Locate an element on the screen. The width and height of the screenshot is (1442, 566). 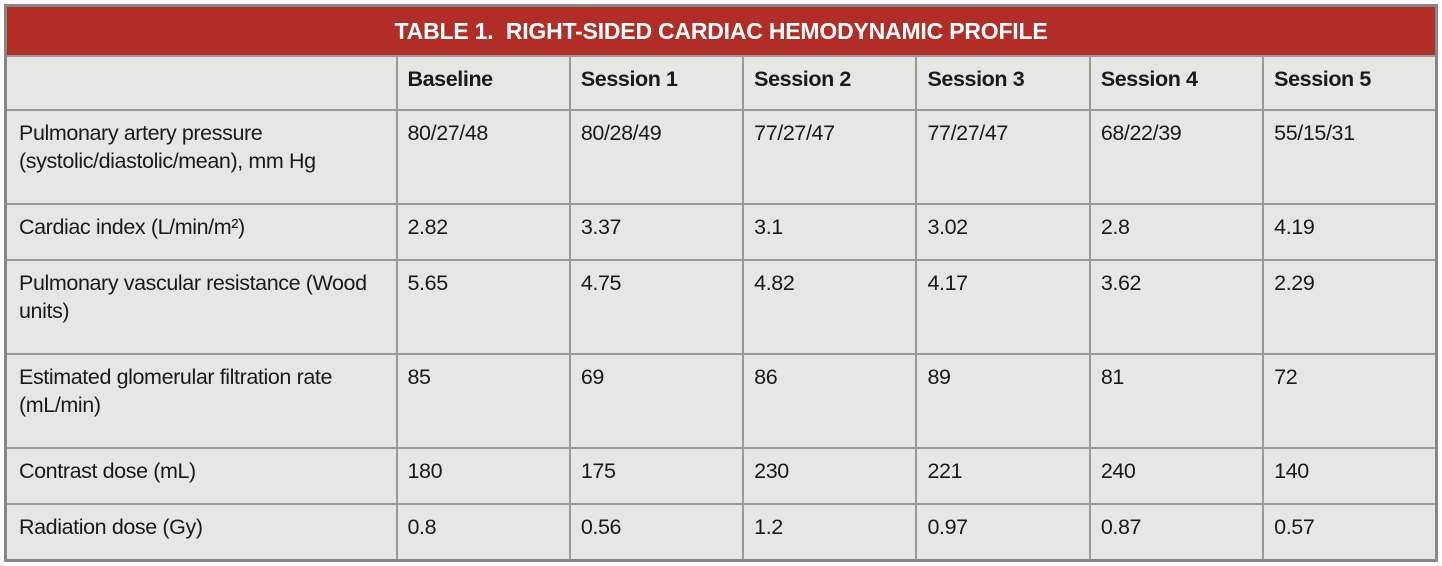
data-cell: 2.8 is located at coordinates (1176, 232).